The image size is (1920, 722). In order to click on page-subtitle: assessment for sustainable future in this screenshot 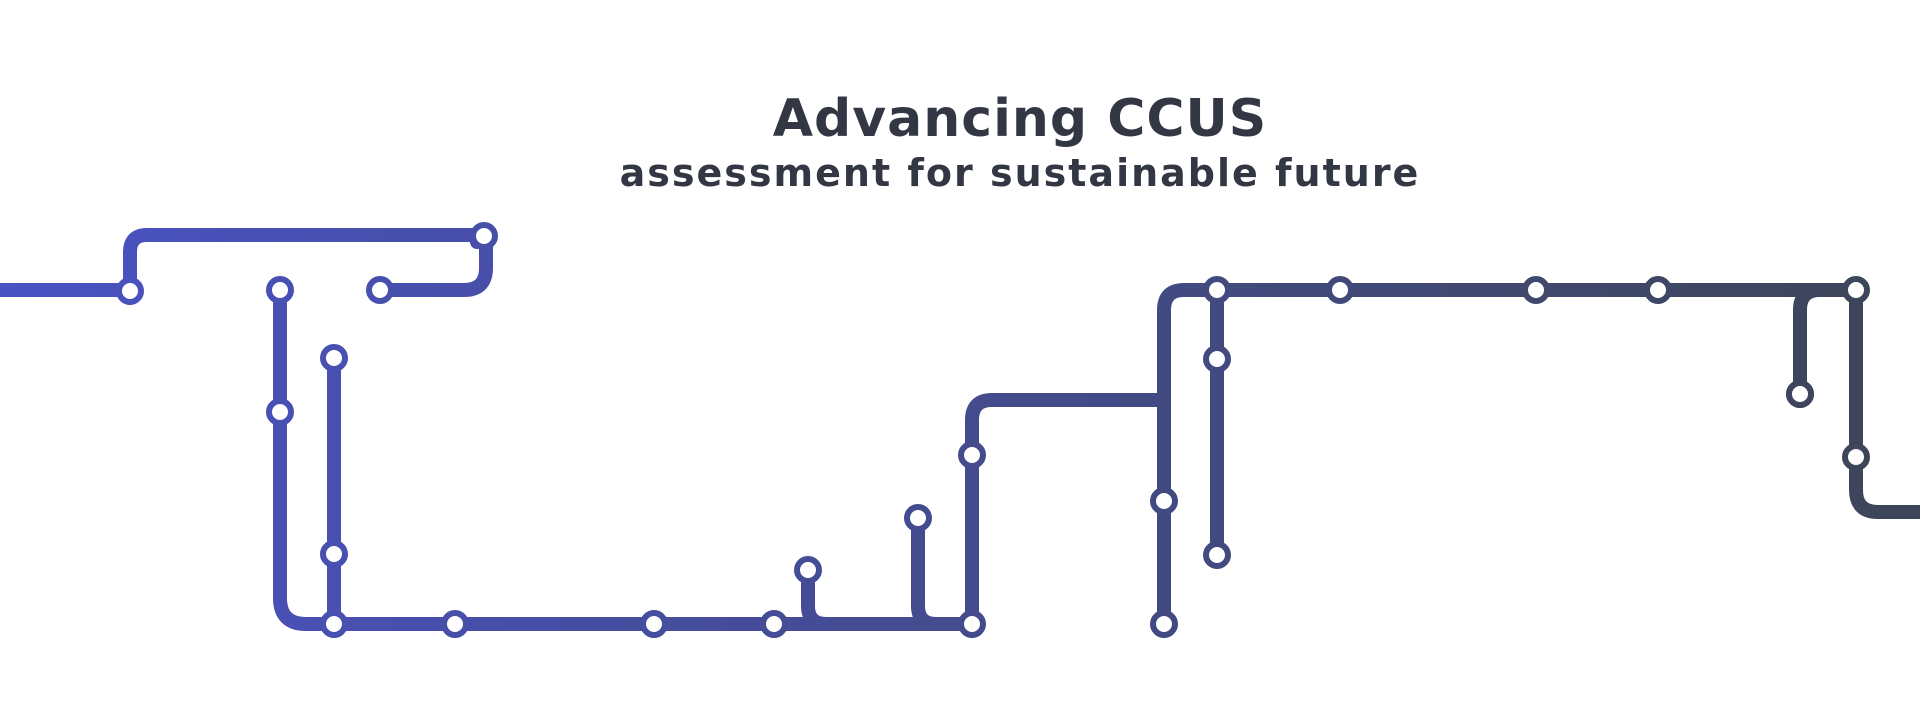, I will do `click(1020, 173)`.